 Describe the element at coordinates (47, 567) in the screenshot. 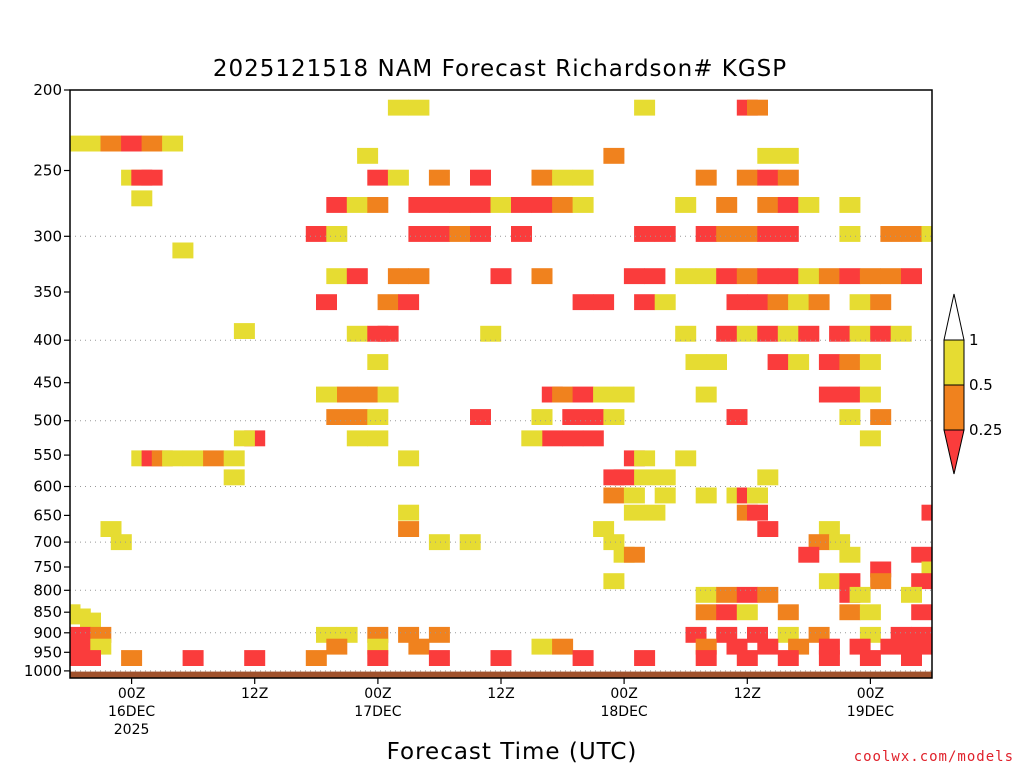

I see `y-tick-label: 750` at that location.